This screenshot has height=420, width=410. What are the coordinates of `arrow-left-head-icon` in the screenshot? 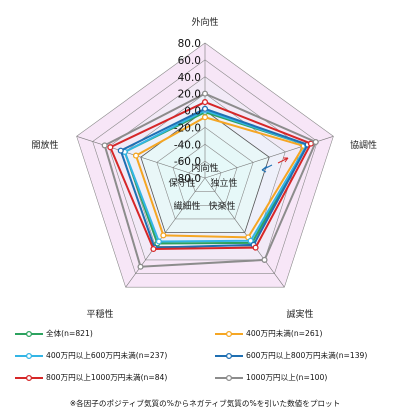 It's located at (264, 169).